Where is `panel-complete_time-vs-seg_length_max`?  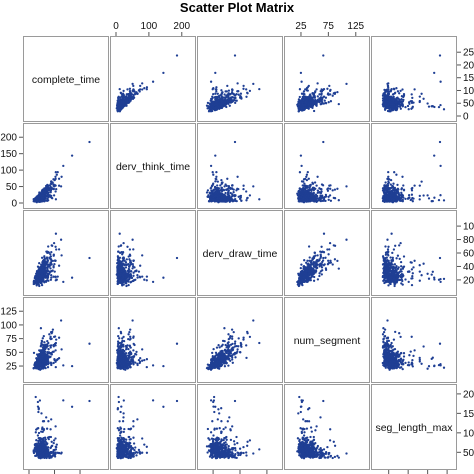 panel-complete_time-vs-seg_length_max is located at coordinates (413, 83).